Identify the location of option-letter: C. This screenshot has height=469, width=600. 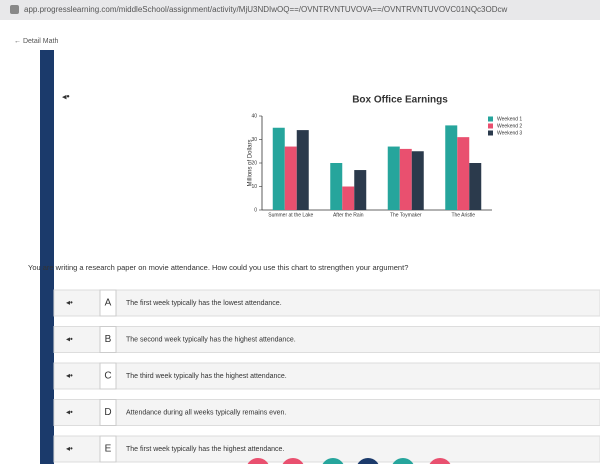
(107, 376).